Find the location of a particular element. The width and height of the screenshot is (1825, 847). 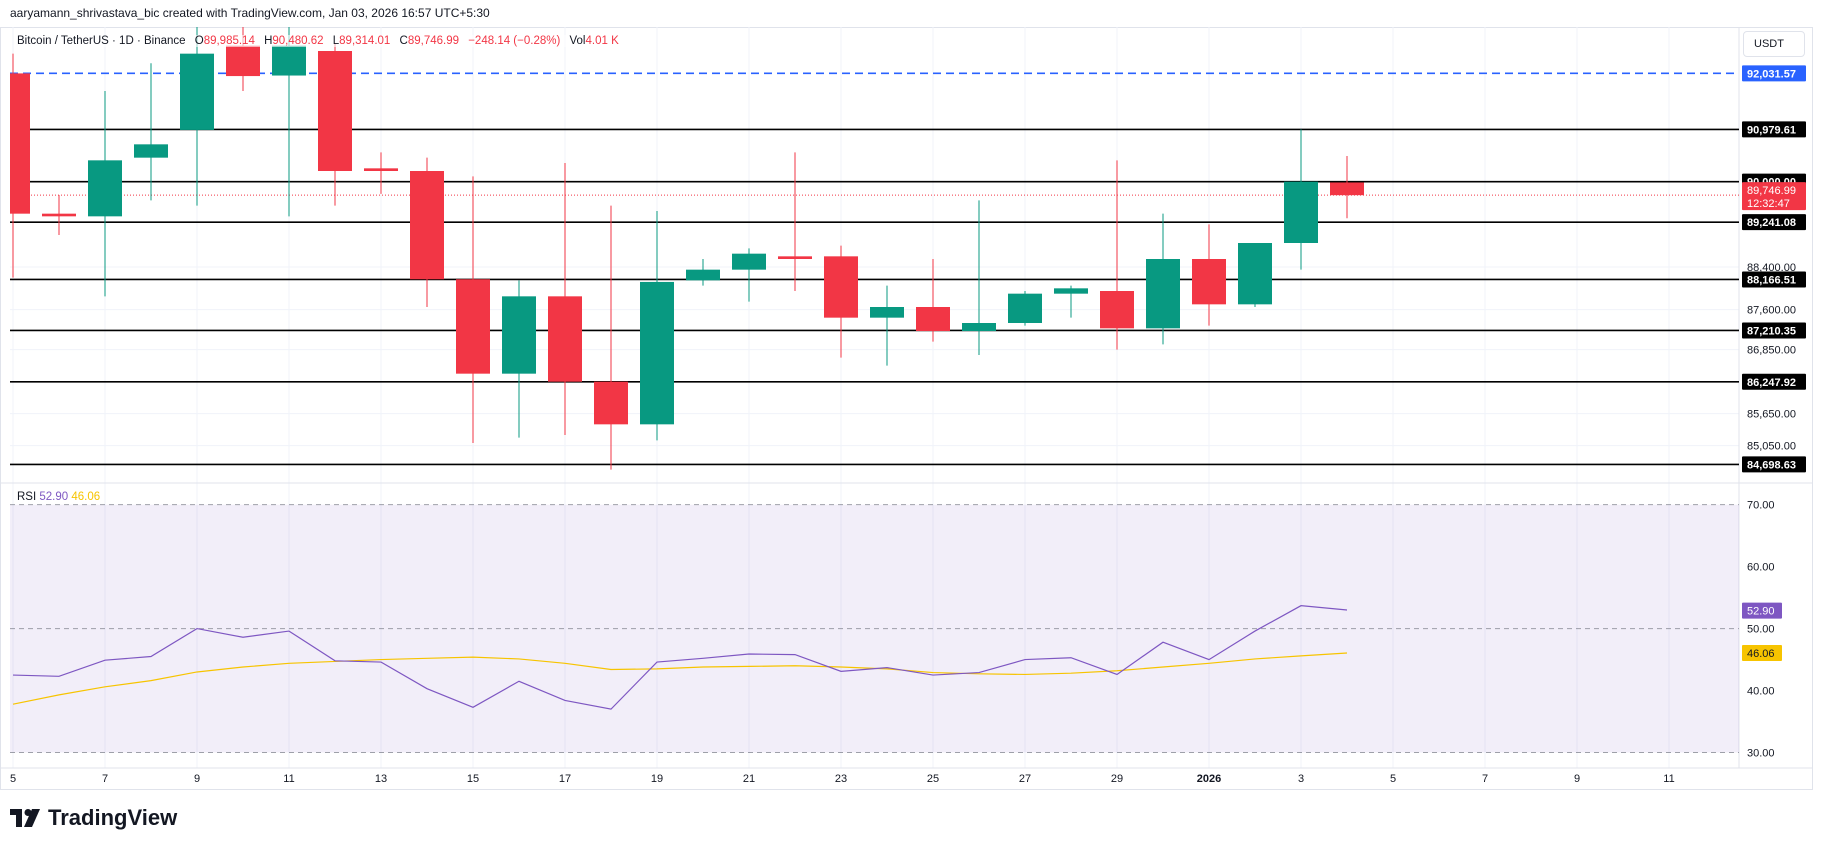

rsi-group is located at coordinates (680, 657).